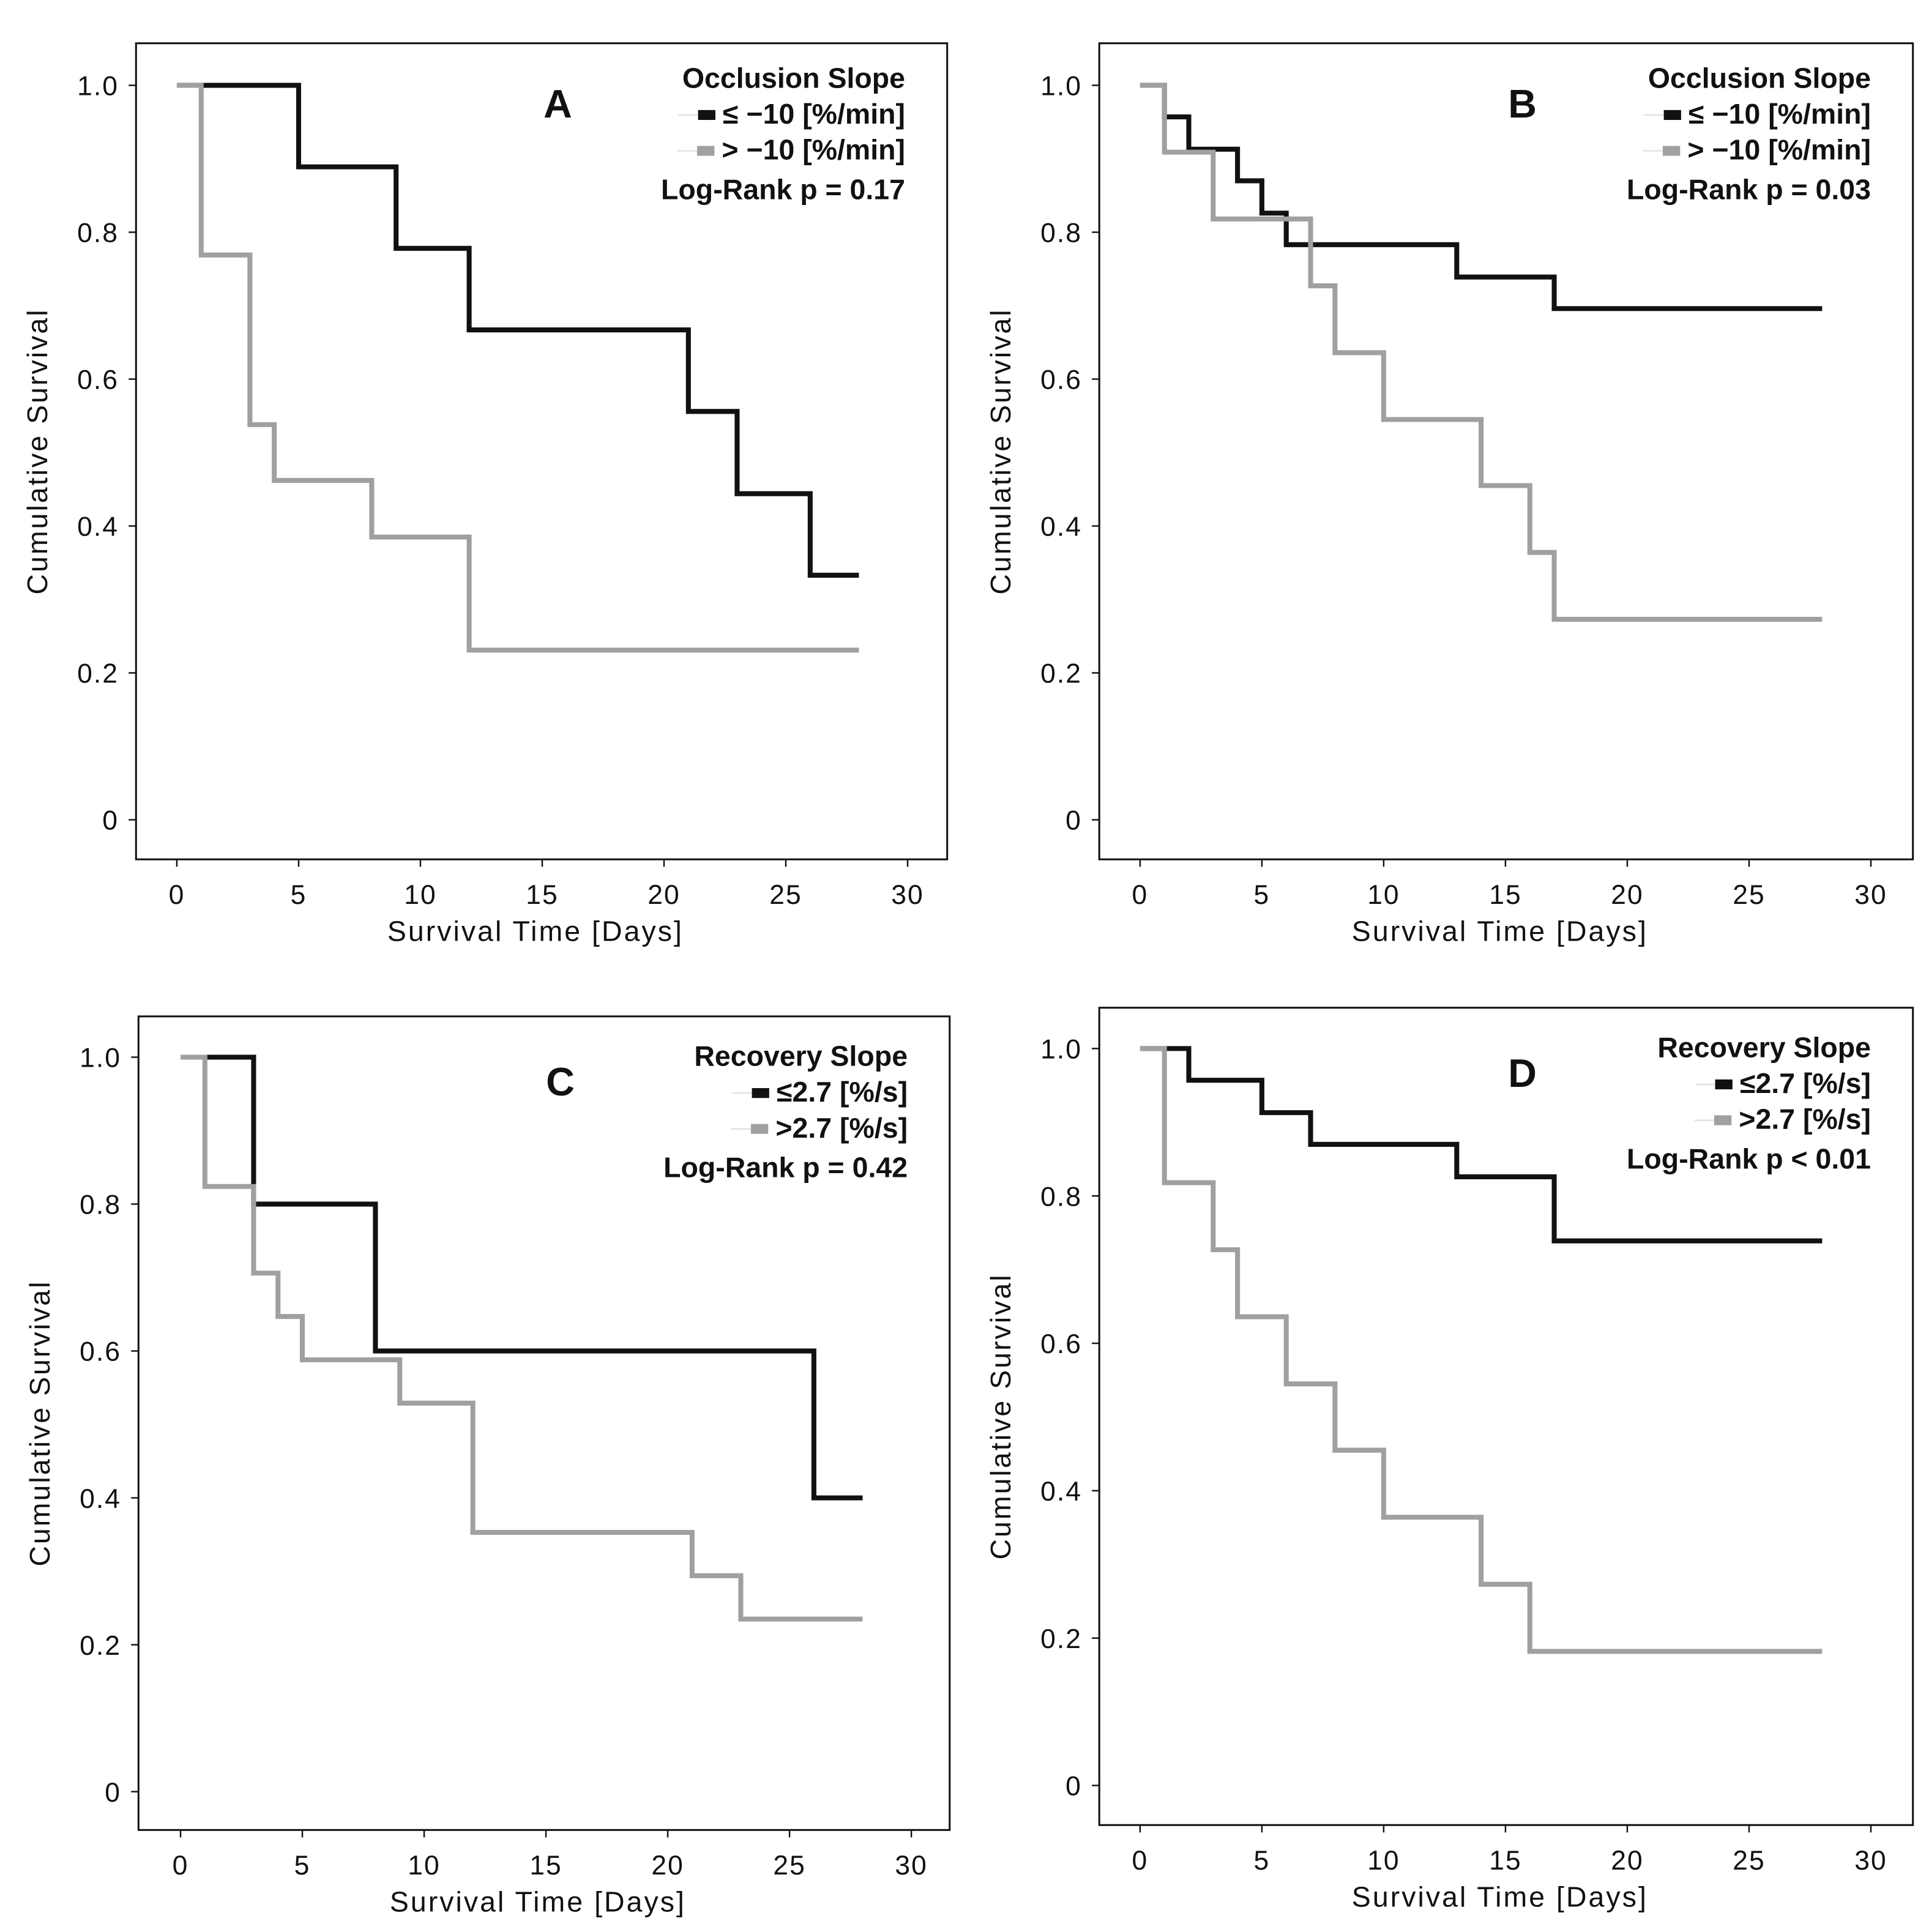 The width and height of the screenshot is (1929, 1932). Describe the element at coordinates (1522, 1073) in the screenshot. I see `panel-label: D` at that location.